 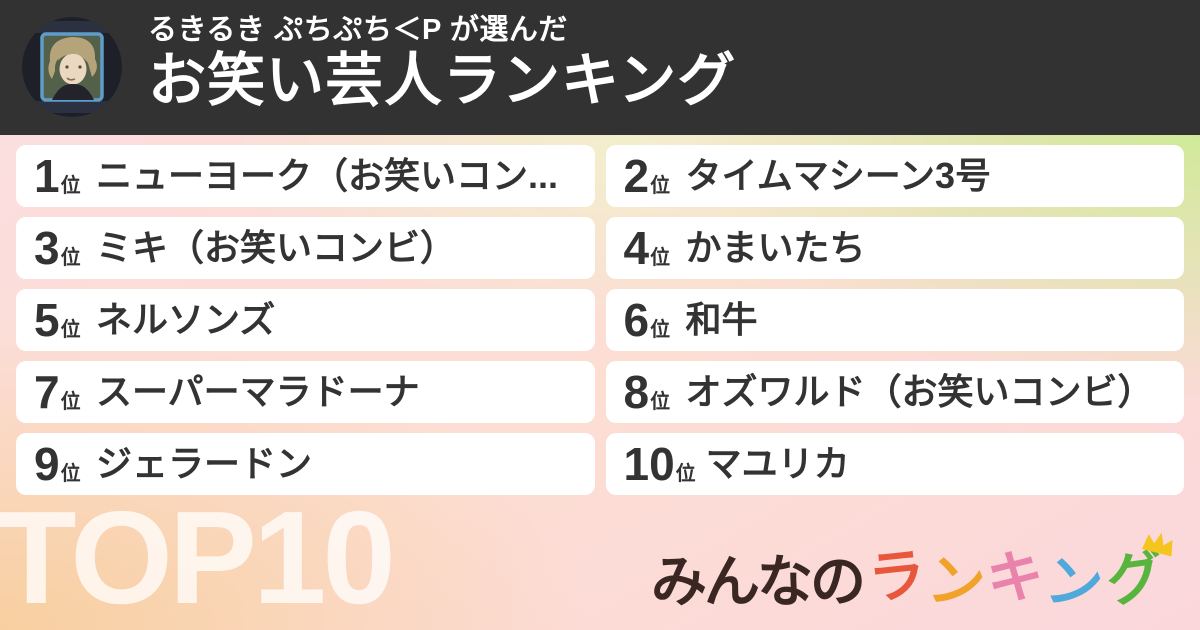 I want to click on rank-number: 6, so click(x=636, y=320).